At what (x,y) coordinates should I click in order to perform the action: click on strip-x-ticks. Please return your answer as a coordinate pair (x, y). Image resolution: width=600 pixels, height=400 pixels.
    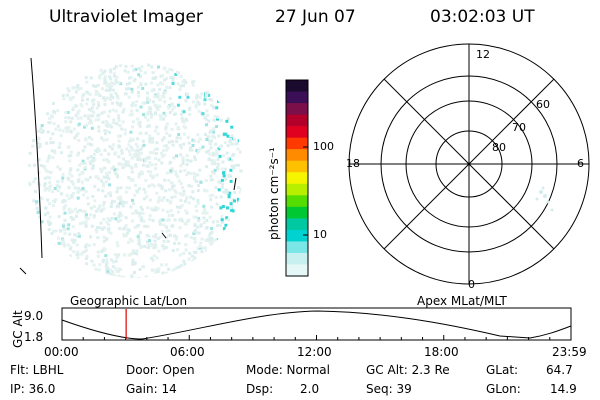
    Looking at the image, I should click on (316, 337).